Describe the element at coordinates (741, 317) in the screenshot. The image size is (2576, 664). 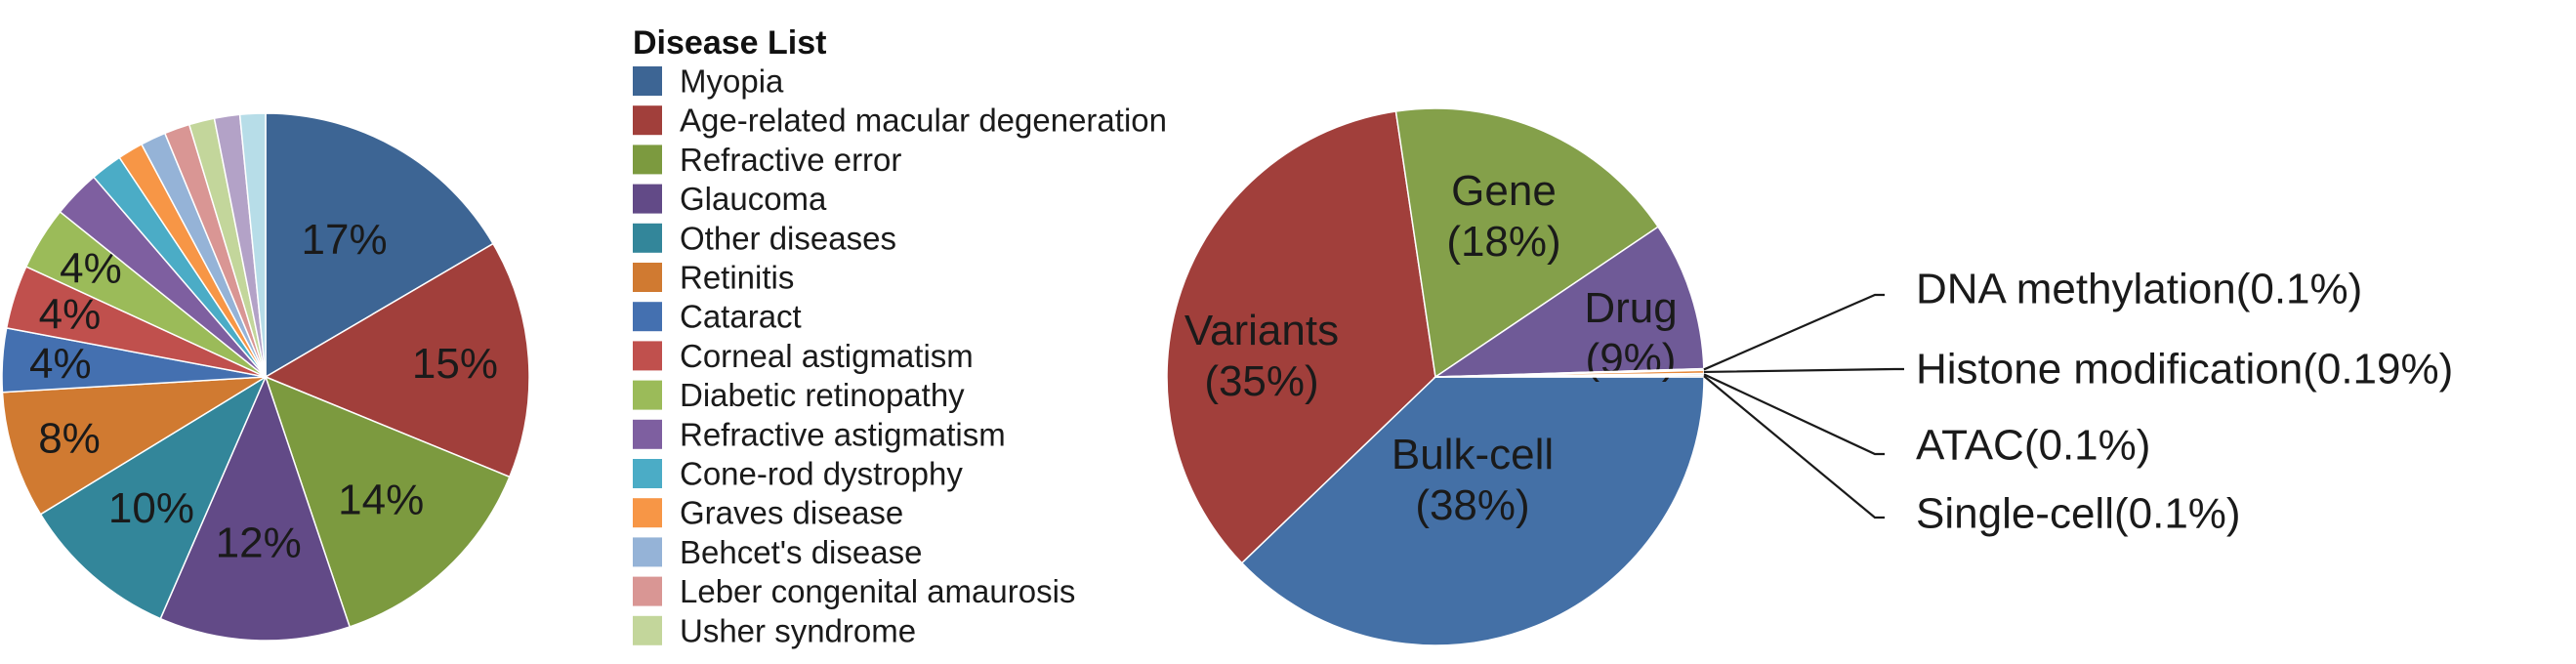
I see `legend-item-cataract: Cataract` at that location.